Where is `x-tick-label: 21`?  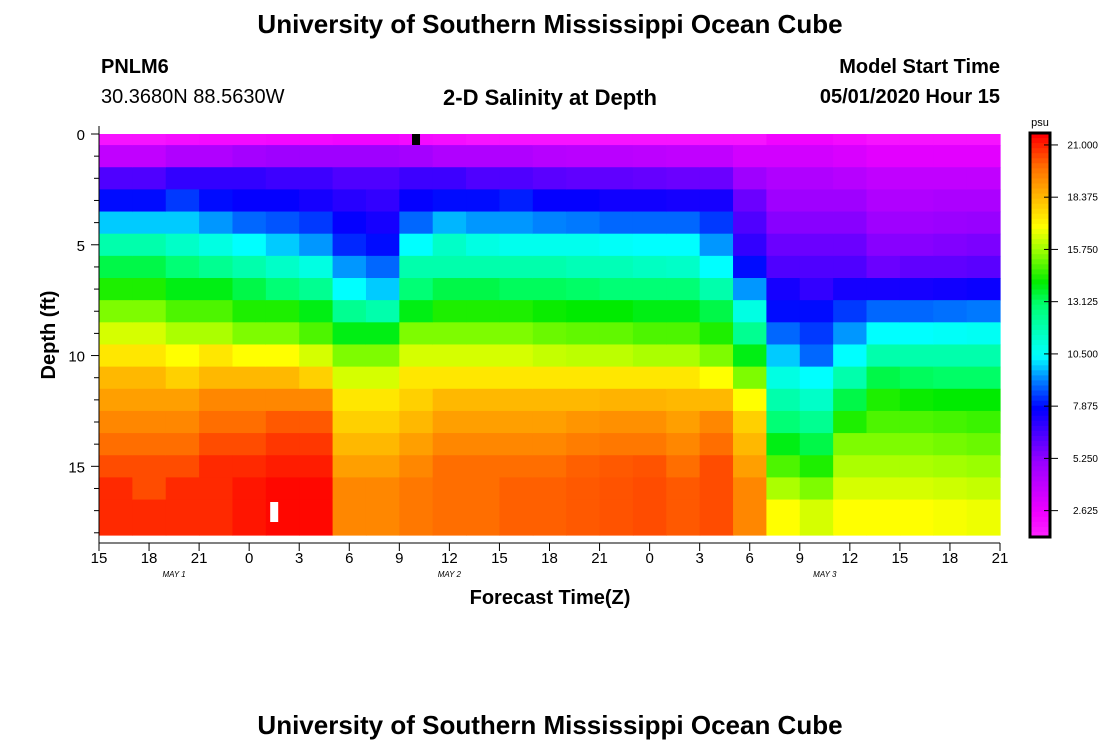 x-tick-label: 21 is located at coordinates (1000, 558).